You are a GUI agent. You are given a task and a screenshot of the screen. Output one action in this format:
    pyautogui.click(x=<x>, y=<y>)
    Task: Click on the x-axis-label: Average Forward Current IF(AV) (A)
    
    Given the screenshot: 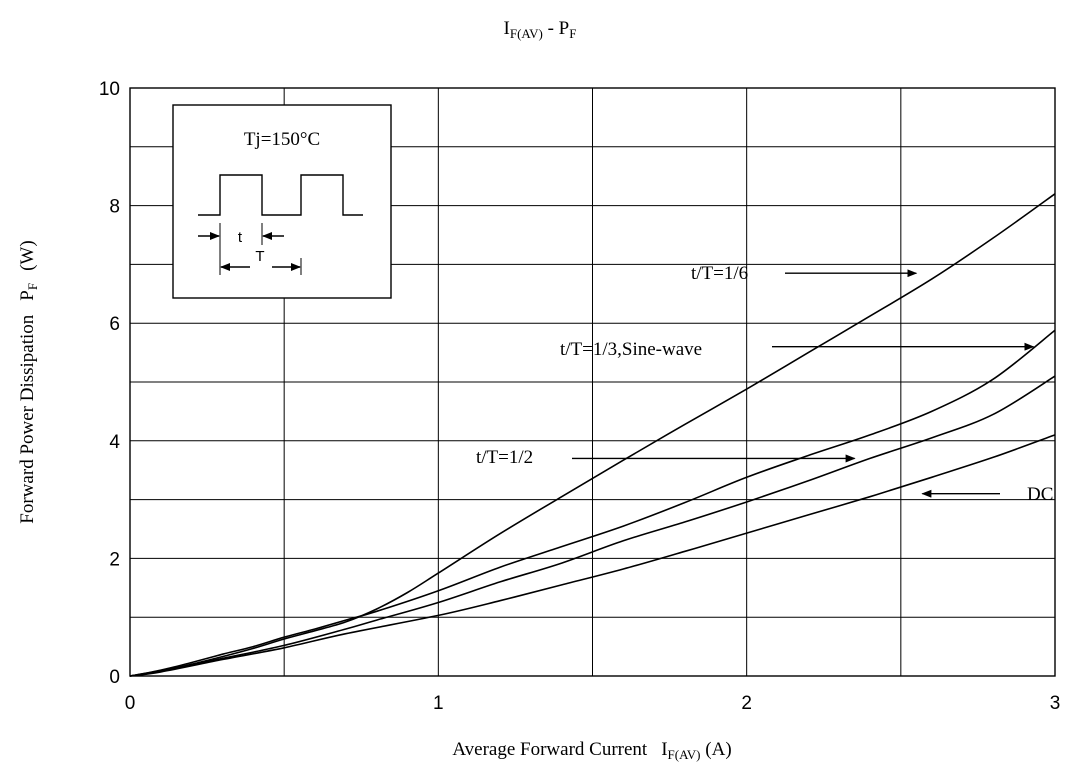 What is the action you would take?
    pyautogui.click(x=591, y=750)
    